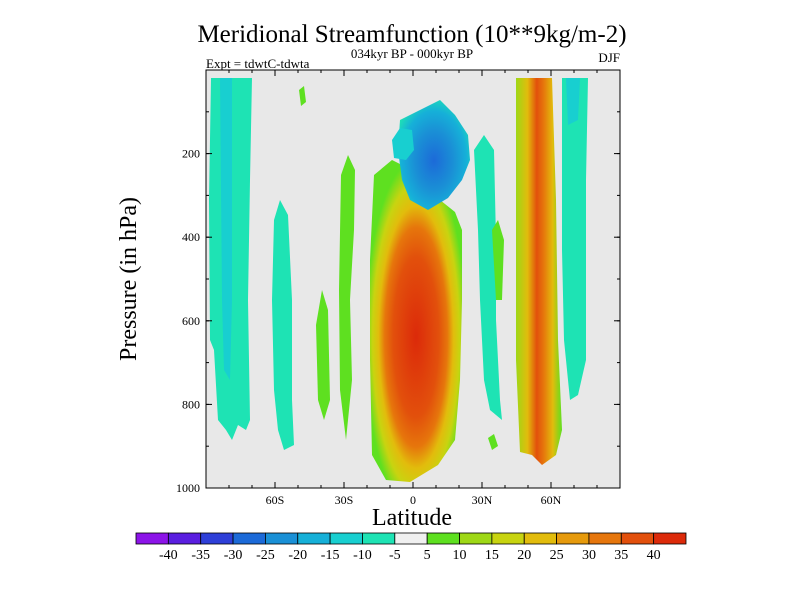  What do you see at coordinates (323, 355) in the screenshot?
I see `region-sub-pos1` at bounding box center [323, 355].